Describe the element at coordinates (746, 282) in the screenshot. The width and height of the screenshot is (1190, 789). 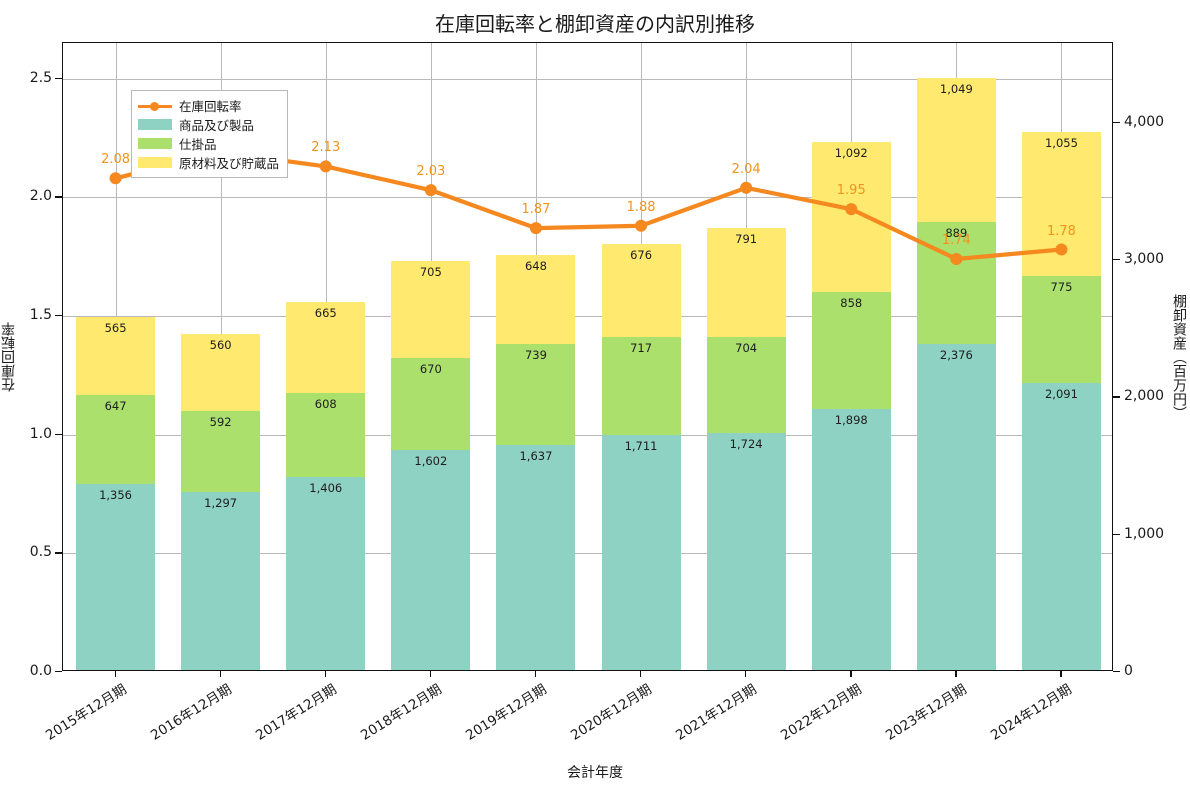
I see `bar-segment: 791` at that location.